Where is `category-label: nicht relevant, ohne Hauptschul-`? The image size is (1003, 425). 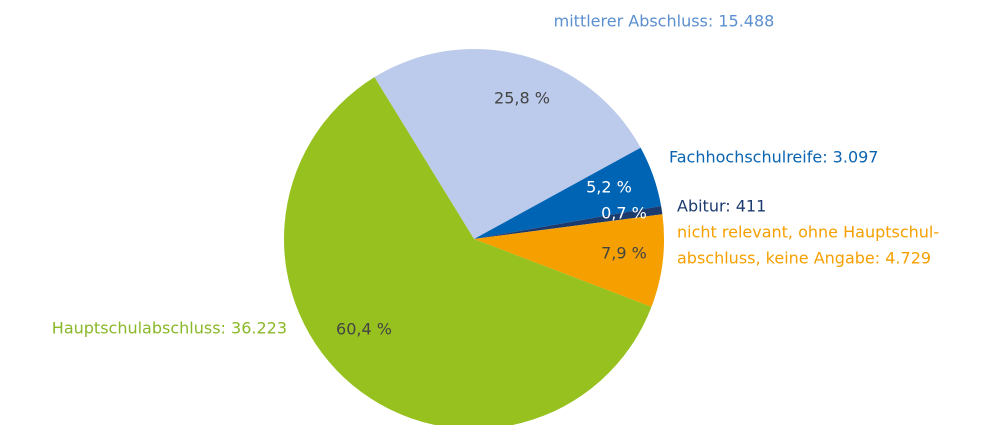
category-label: nicht relevant, ohne Hauptschul- is located at coordinates (808, 232).